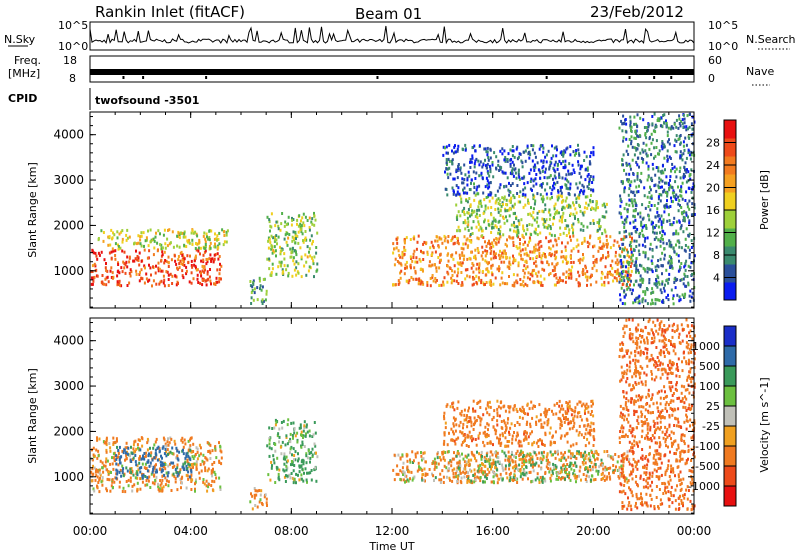  Describe the element at coordinates (292, 245) in the screenshot. I see `scatter-cluster` at that location.